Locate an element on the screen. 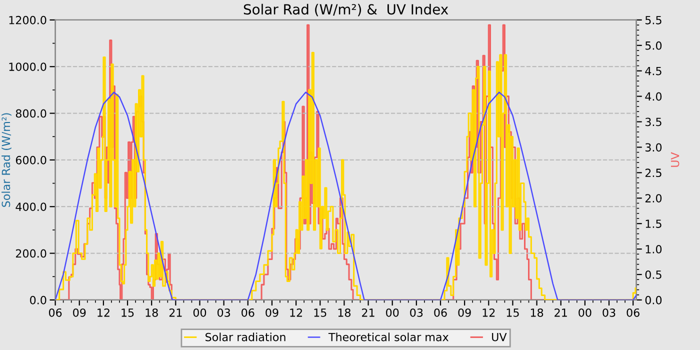 The height and width of the screenshot is (350, 700). chart-title: Solar Rad (W/m²) & UV Index is located at coordinates (346, 10).